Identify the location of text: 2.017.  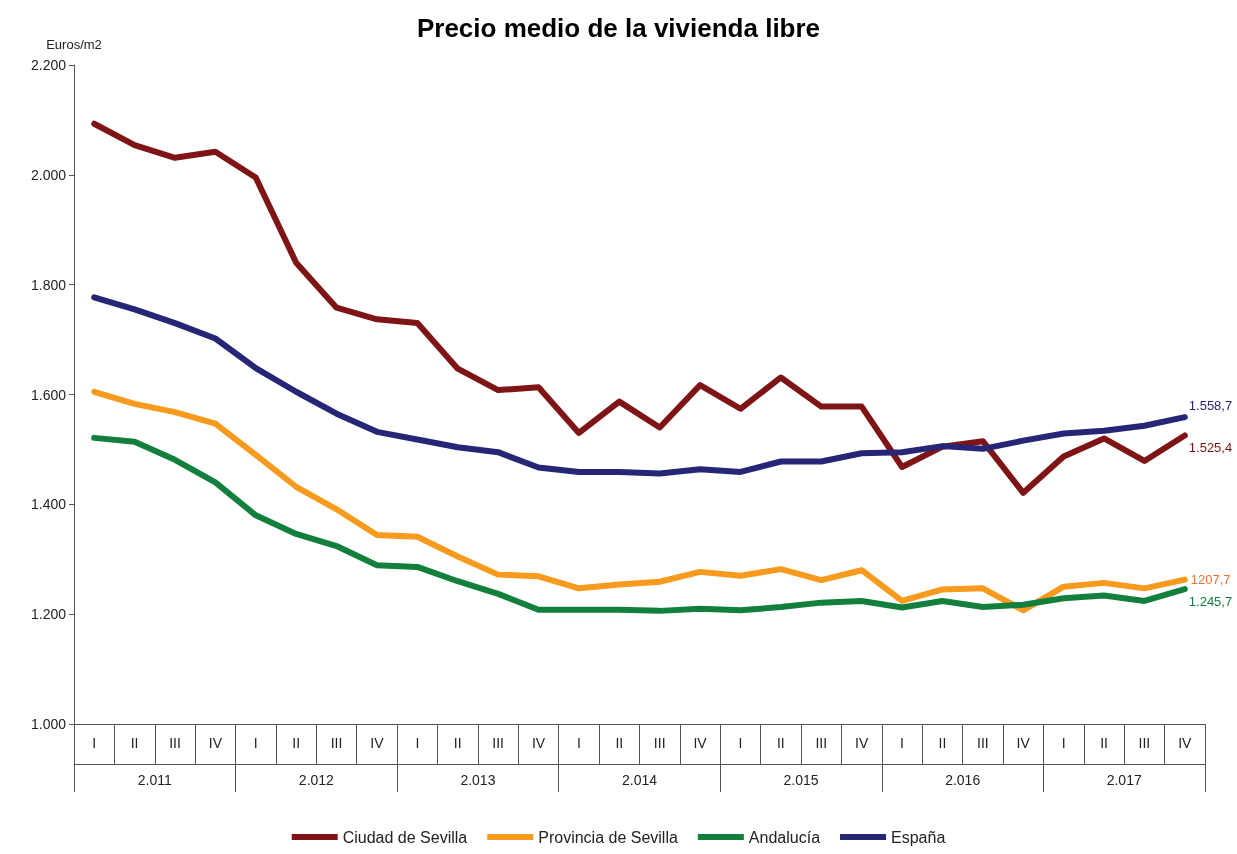
(1124, 780).